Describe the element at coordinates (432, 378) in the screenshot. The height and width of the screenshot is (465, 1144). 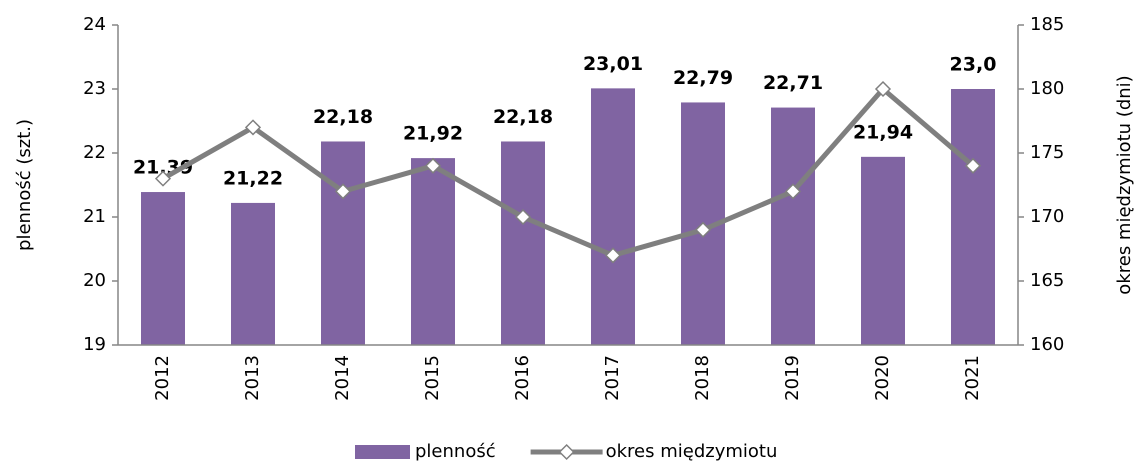
I see `x-tick-label: 2015` at that location.